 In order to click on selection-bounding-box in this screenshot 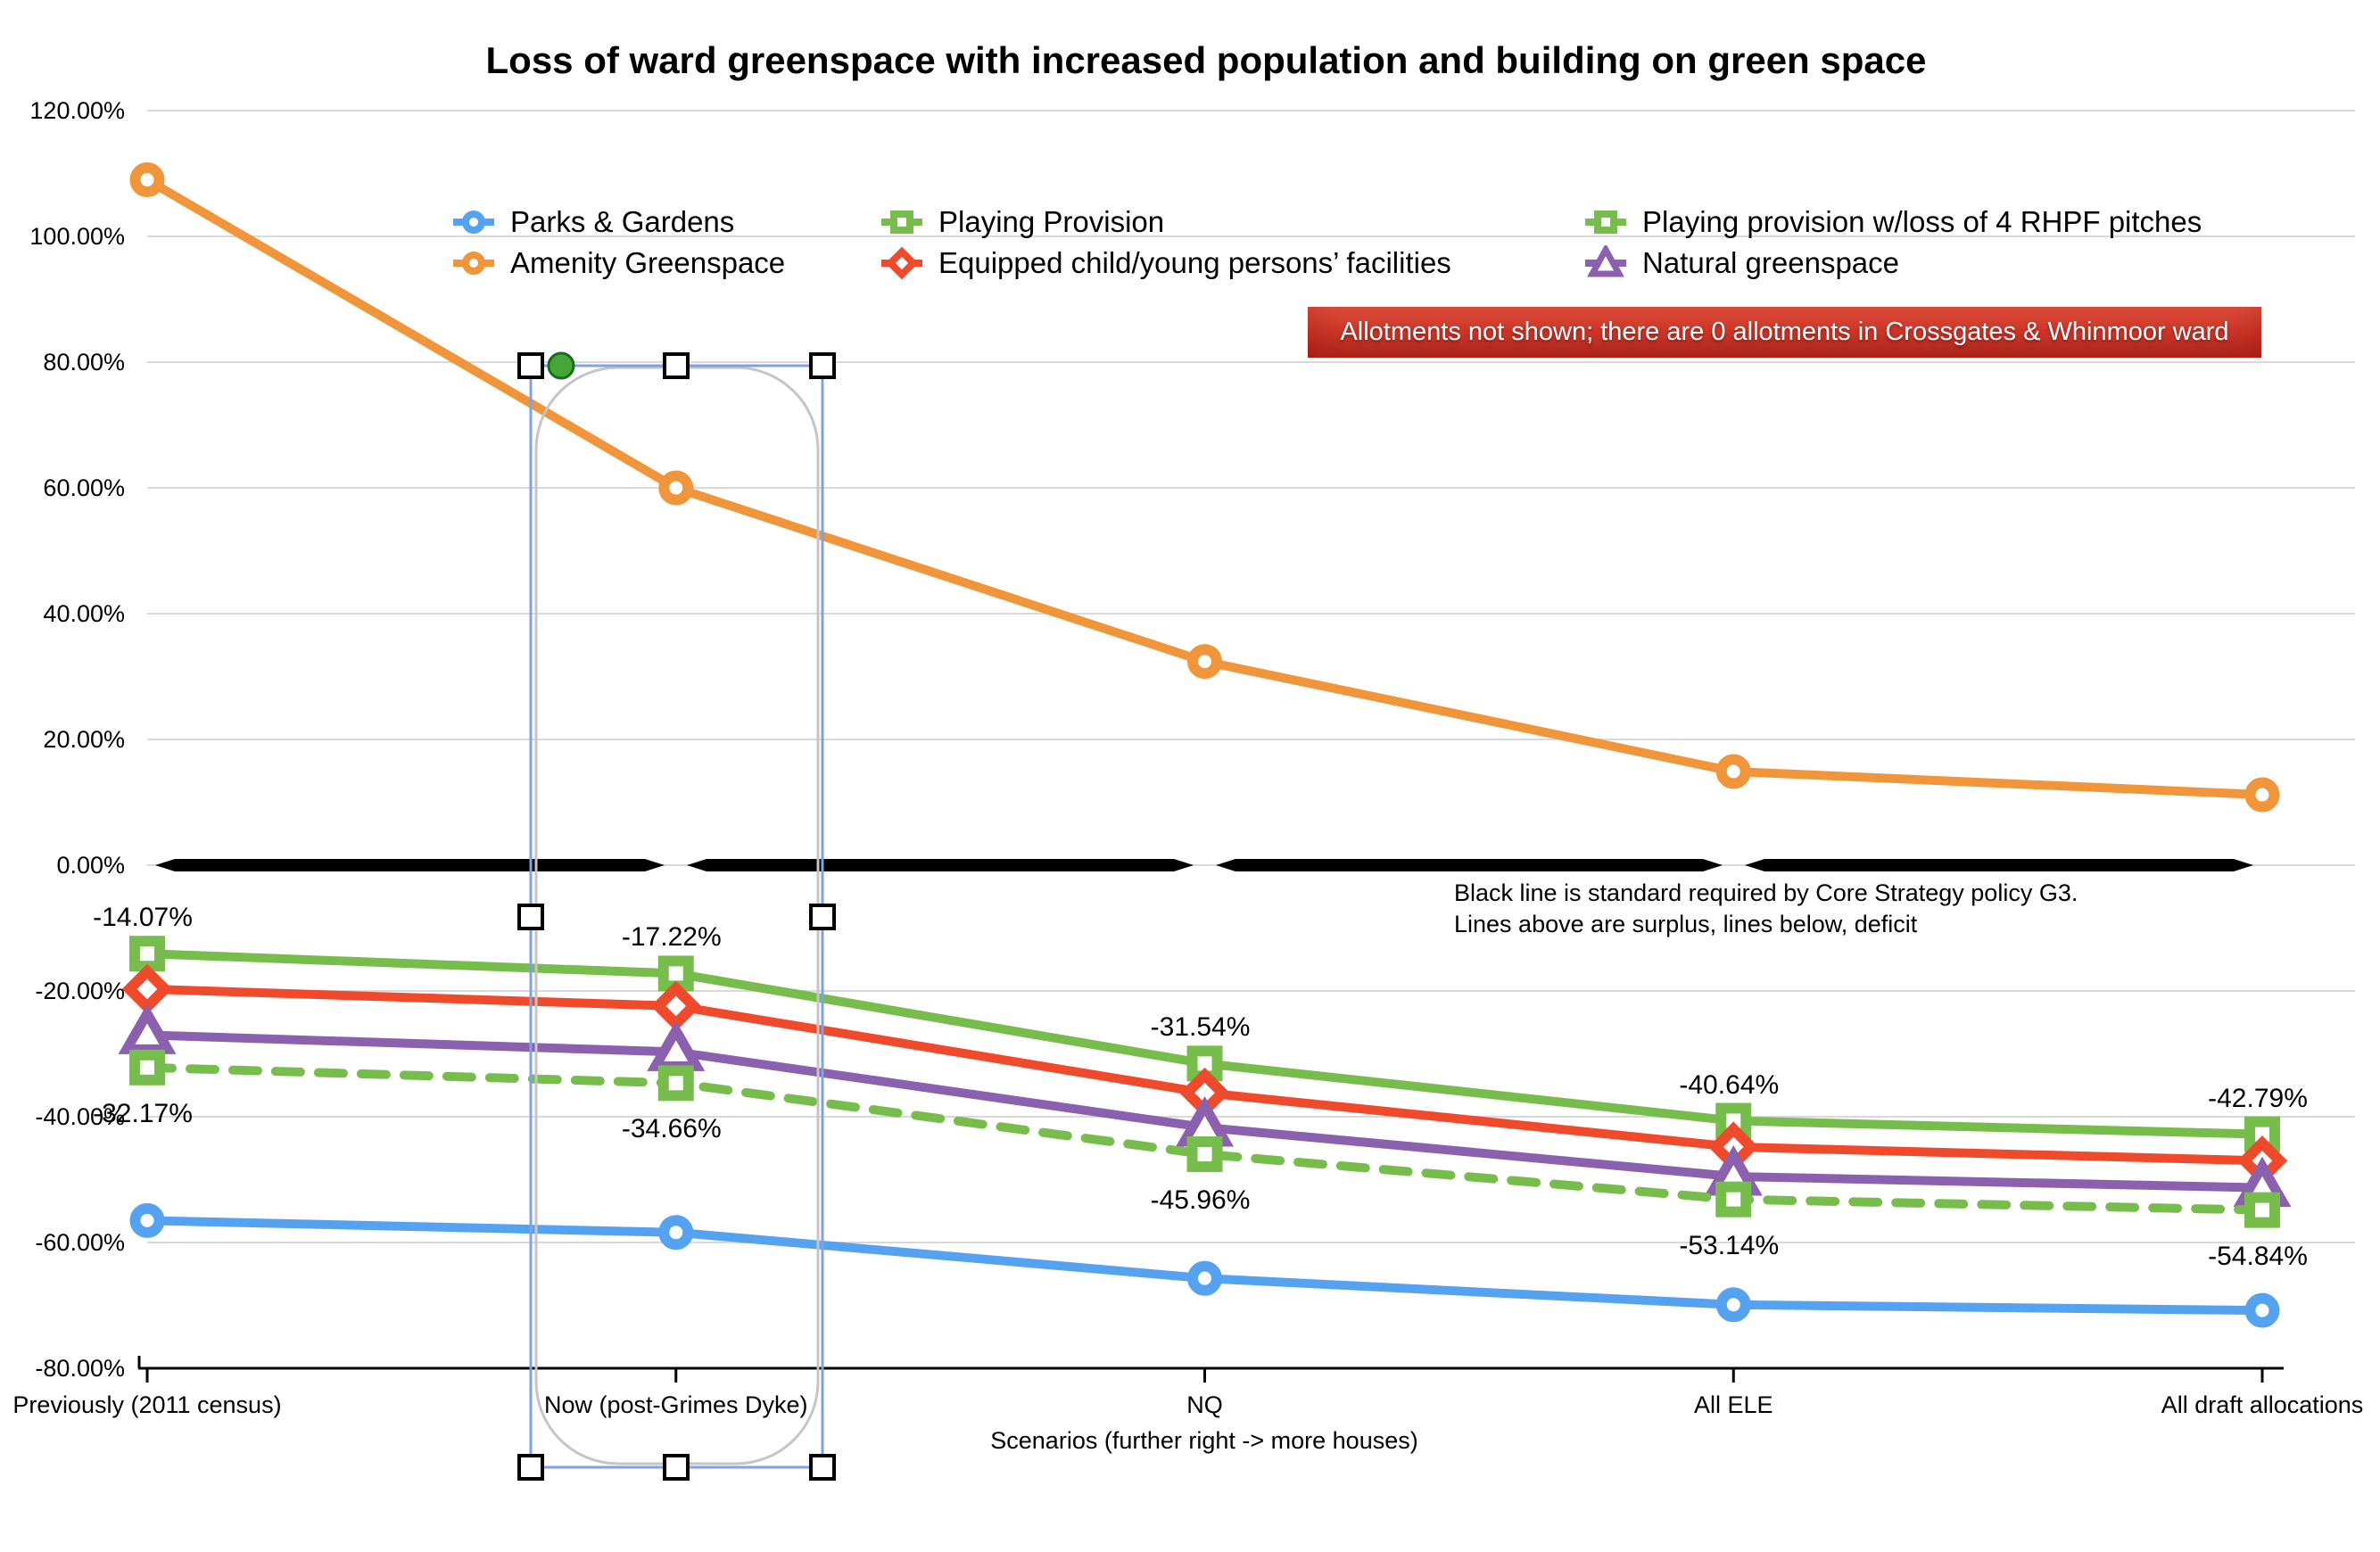, I will do `click(676, 917)`.